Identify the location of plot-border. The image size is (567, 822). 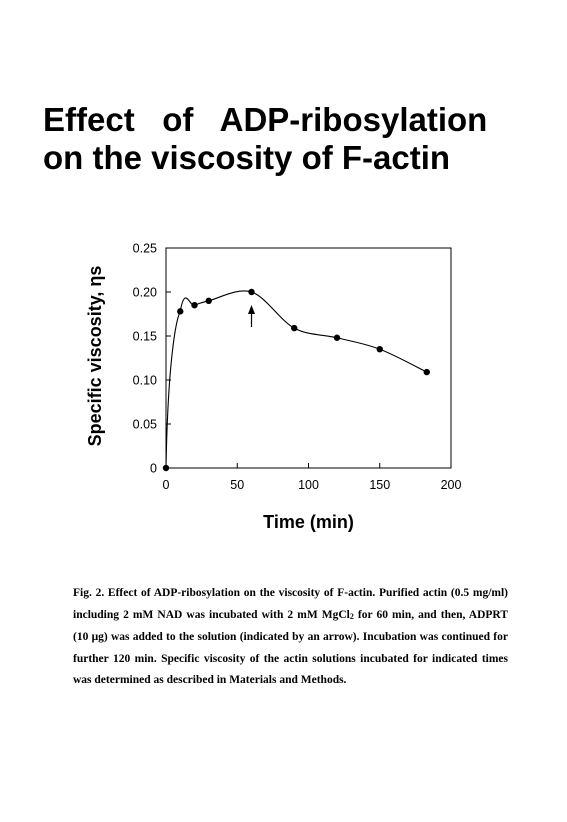
(308, 358).